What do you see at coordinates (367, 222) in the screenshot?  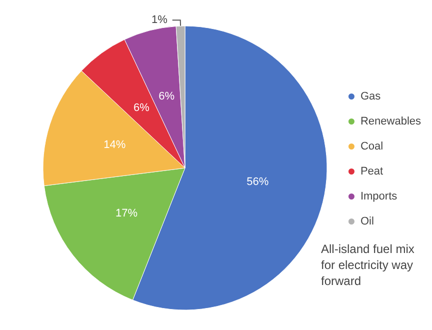 I see `legend-label: Oil` at bounding box center [367, 222].